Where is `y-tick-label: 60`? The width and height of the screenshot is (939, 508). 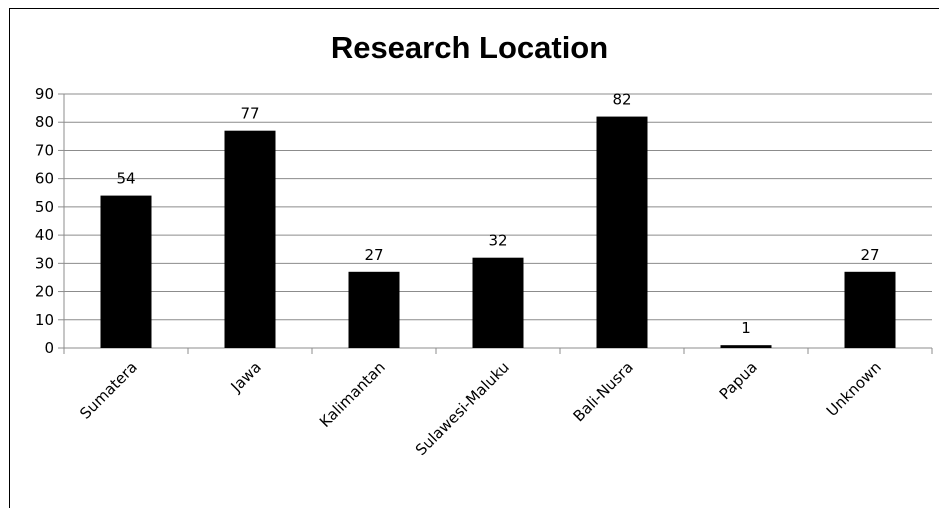 y-tick-label: 60 is located at coordinates (44, 179).